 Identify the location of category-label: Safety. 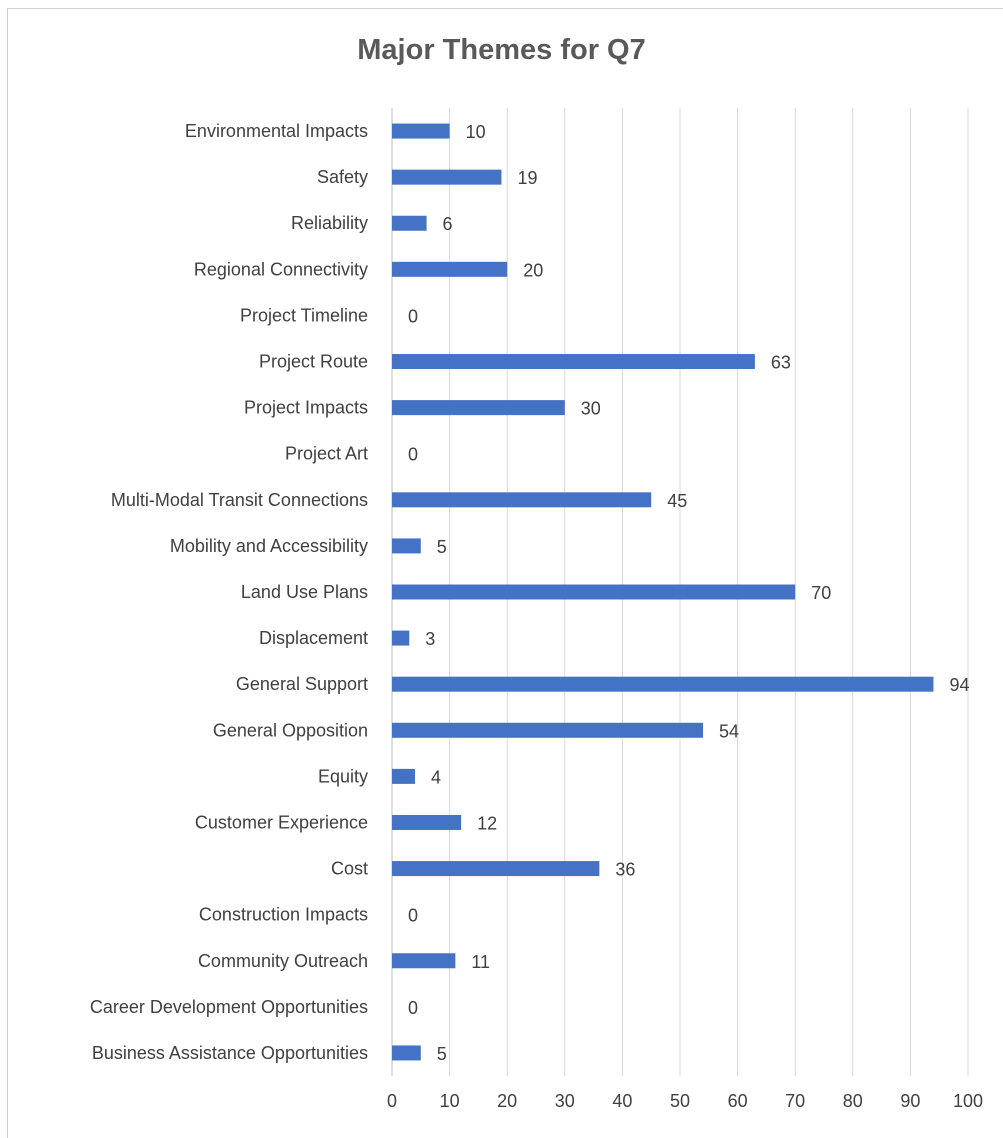
(342, 177).